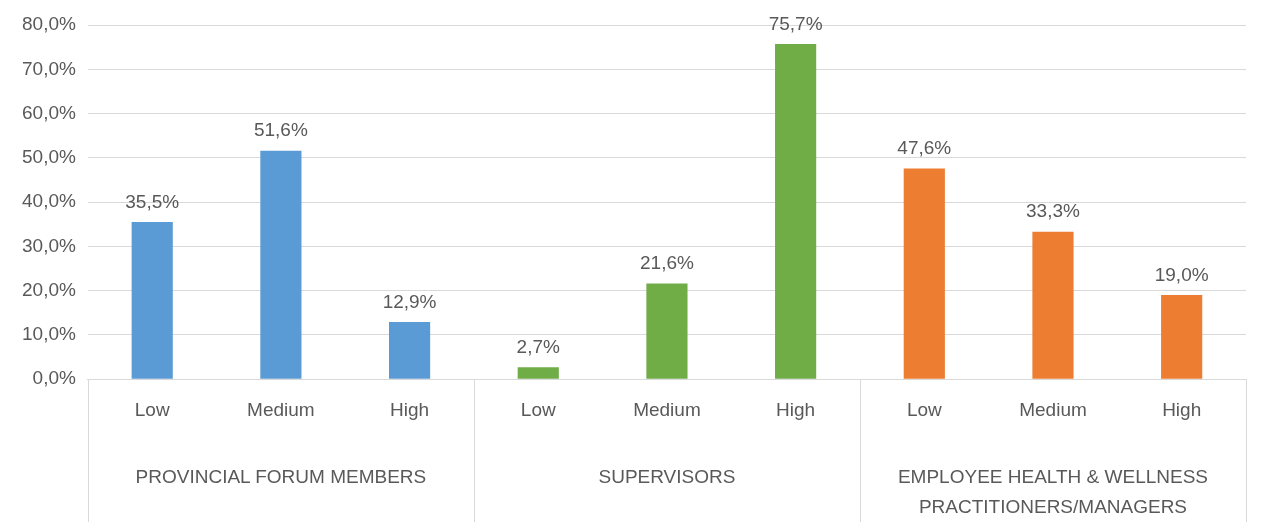 Image resolution: width=1273 pixels, height=532 pixels. Describe the element at coordinates (1053, 492) in the screenshot. I see `text: EMPLOYEE HEALTH & WELLNESS PRACTITIONERS/MANAGERS` at that location.